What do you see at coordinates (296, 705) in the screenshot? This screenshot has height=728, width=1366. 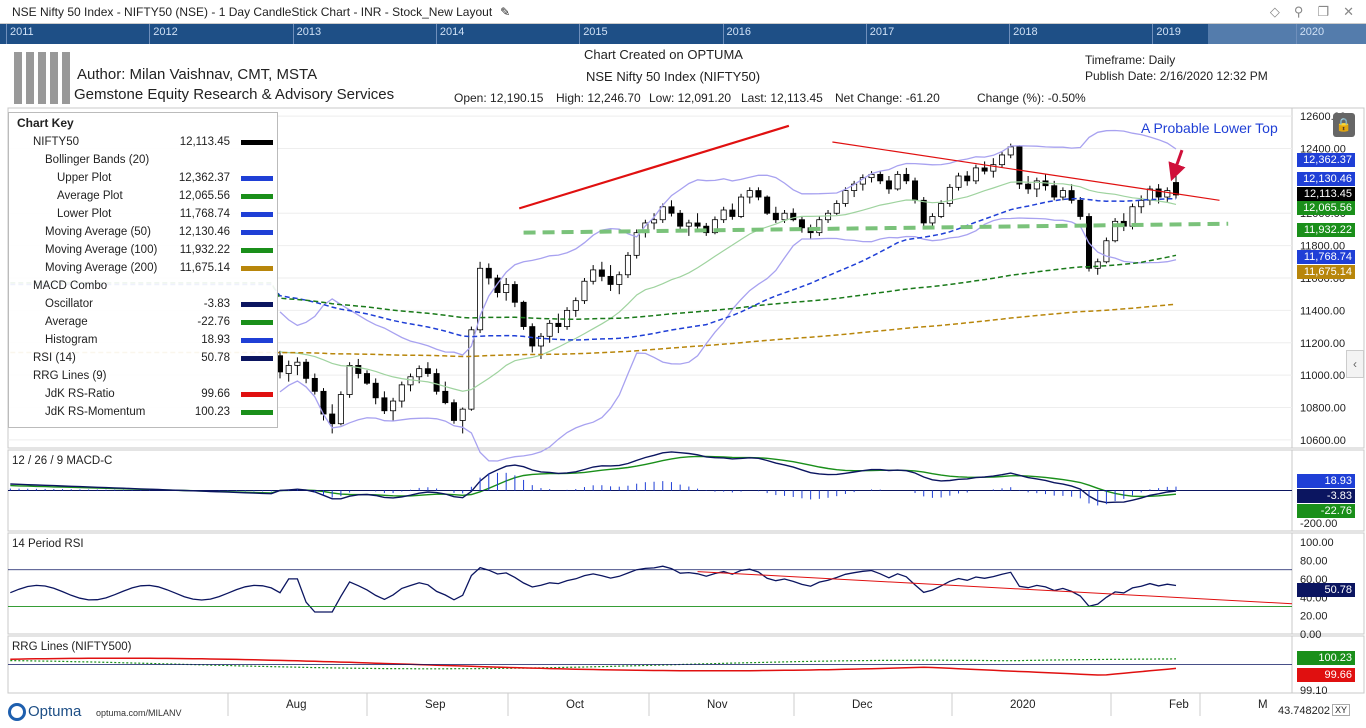 I see `month-tick-label: Aug` at bounding box center [296, 705].